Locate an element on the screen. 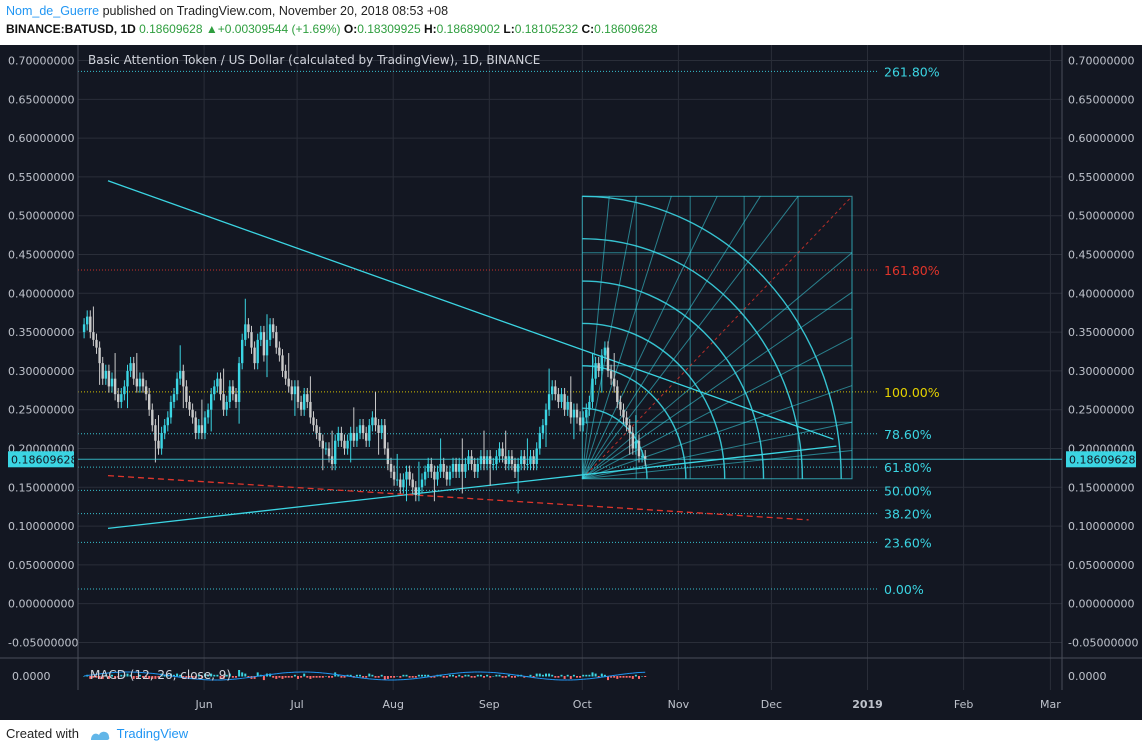 This screenshot has height=752, width=1142. x-tick-label: 2019 is located at coordinates (867, 704).